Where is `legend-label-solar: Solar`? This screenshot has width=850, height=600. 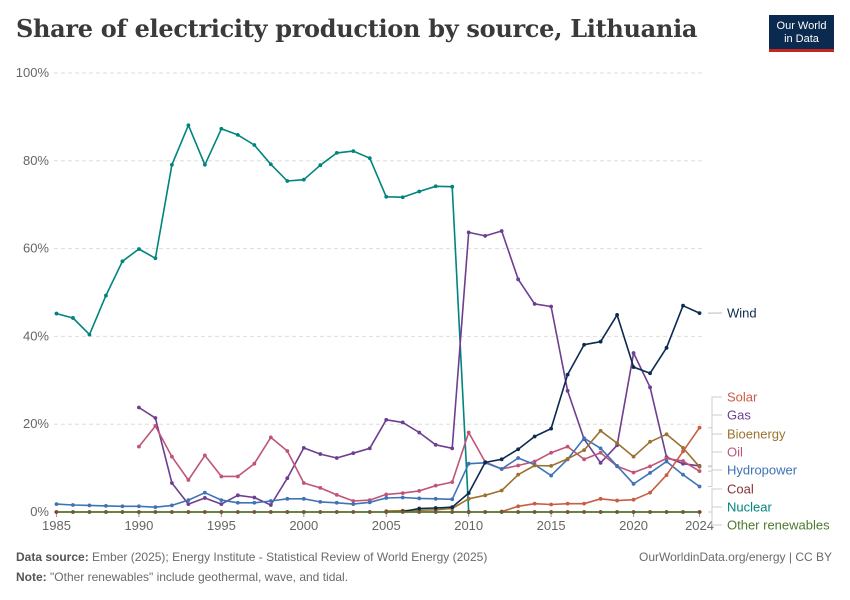 legend-label-solar: Solar is located at coordinates (742, 397).